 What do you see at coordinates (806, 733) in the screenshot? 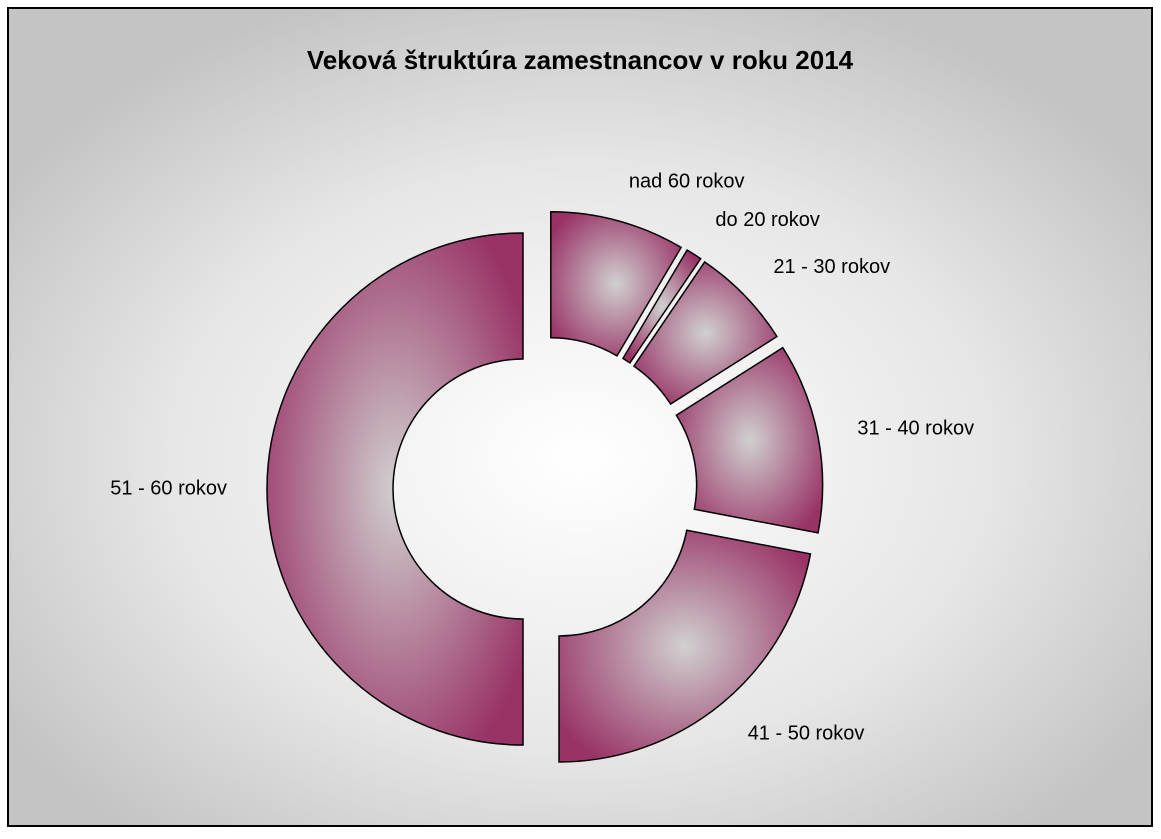
I see `slice-label: 41 - 50 rokov` at bounding box center [806, 733].